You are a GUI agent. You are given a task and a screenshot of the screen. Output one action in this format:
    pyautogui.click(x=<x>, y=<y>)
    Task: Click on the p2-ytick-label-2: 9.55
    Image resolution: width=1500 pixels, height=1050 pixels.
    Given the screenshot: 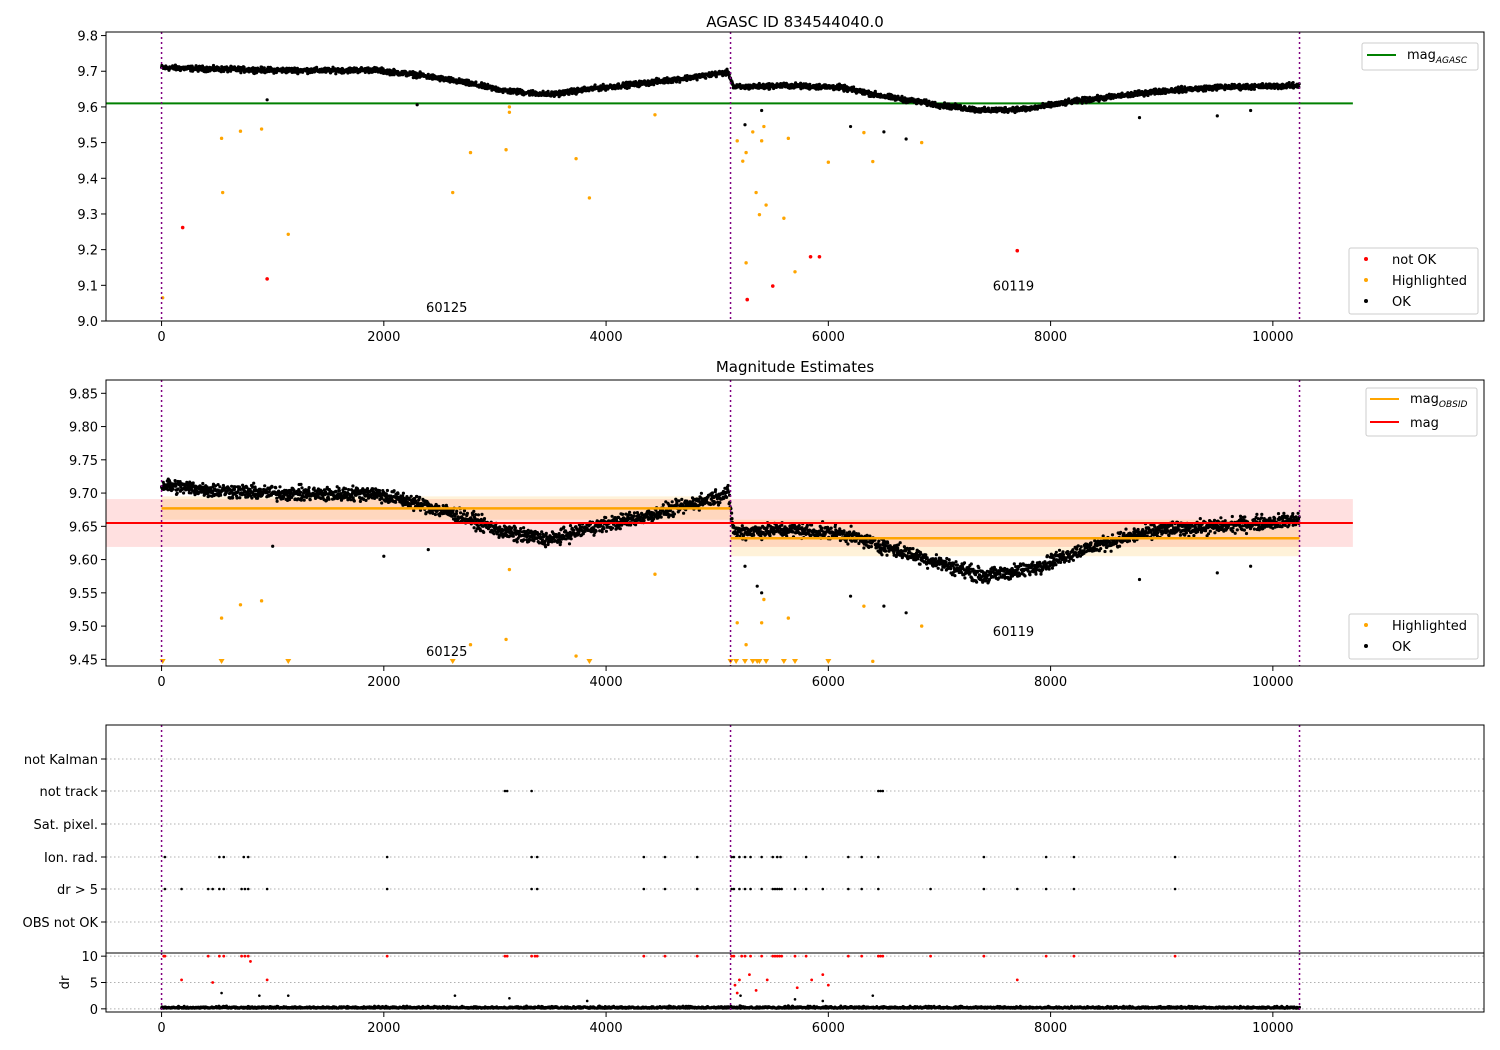 What is the action you would take?
    pyautogui.click(x=83, y=594)
    